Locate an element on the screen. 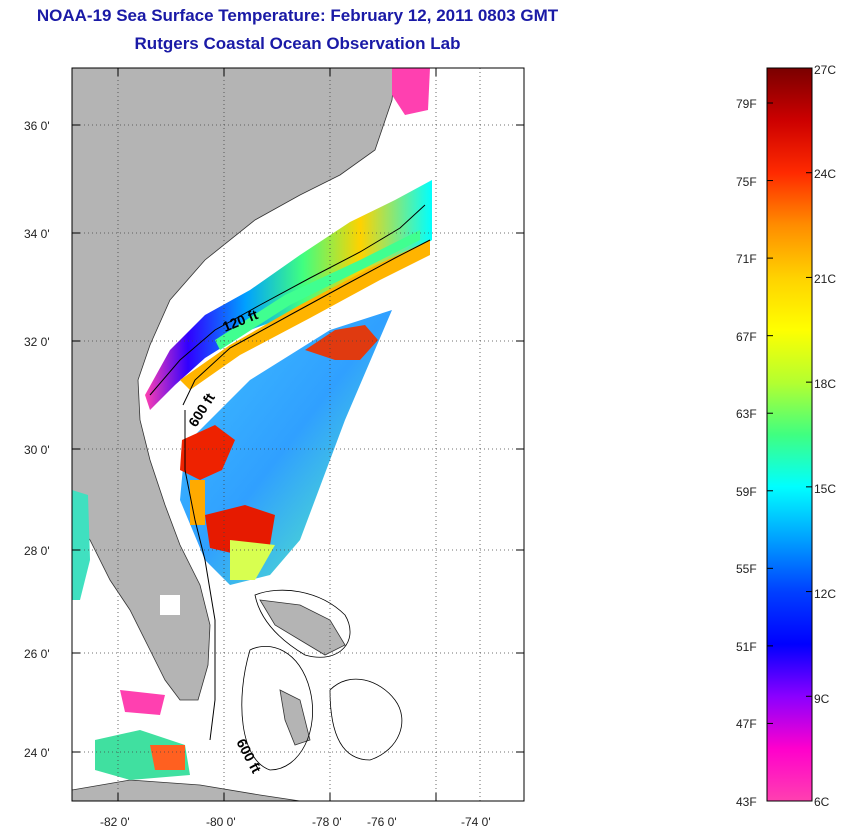 The image size is (841, 832). colorbar-gradient is located at coordinates (789, 434).